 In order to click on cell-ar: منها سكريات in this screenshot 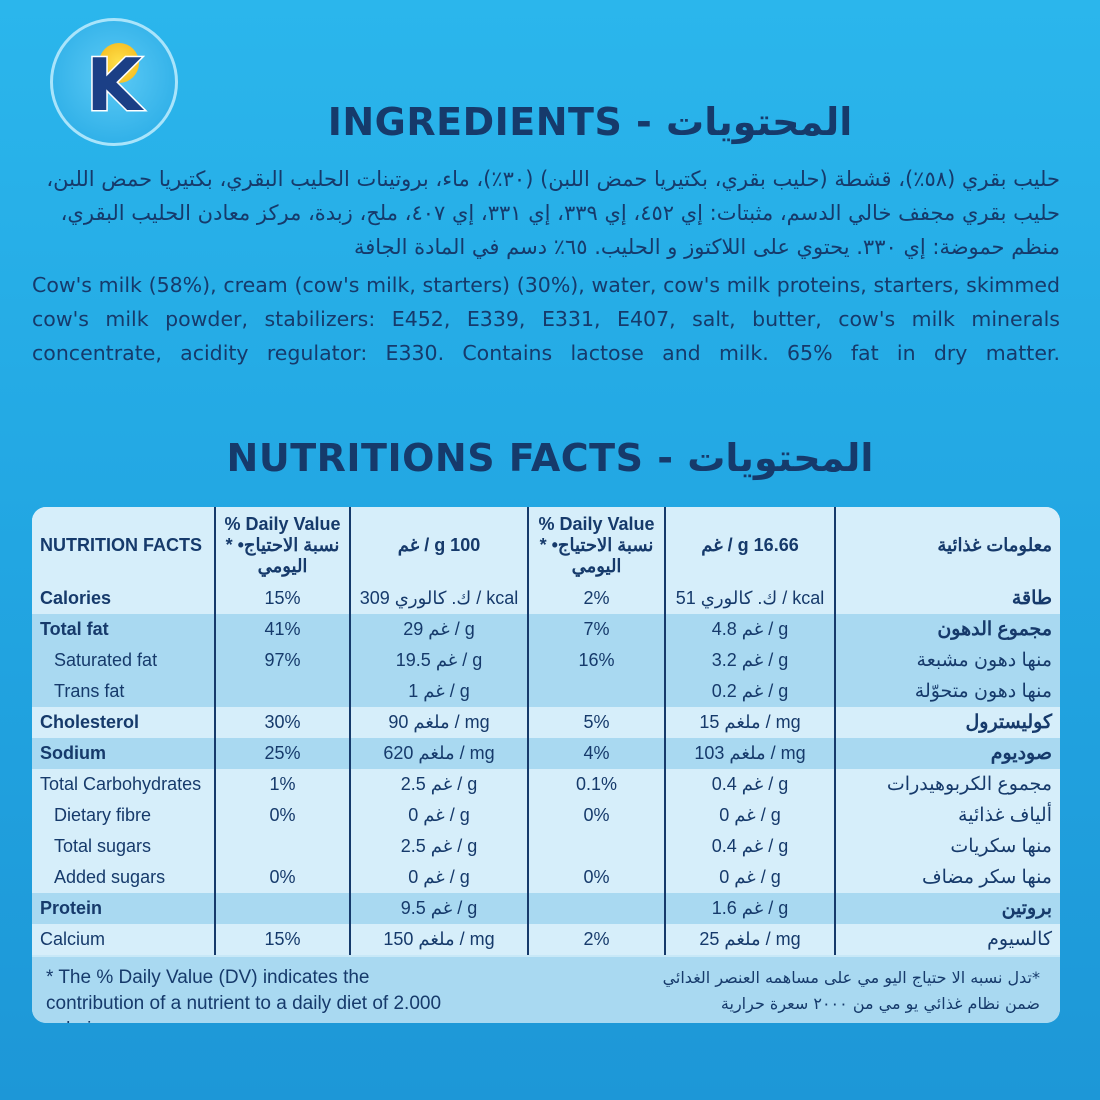, I will do `click(947, 846)`.